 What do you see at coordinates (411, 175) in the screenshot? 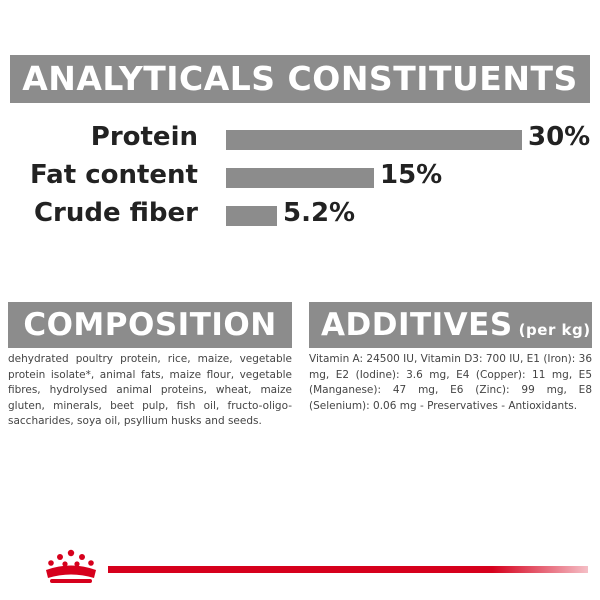
I see `nutrient-percent: 15%` at bounding box center [411, 175].